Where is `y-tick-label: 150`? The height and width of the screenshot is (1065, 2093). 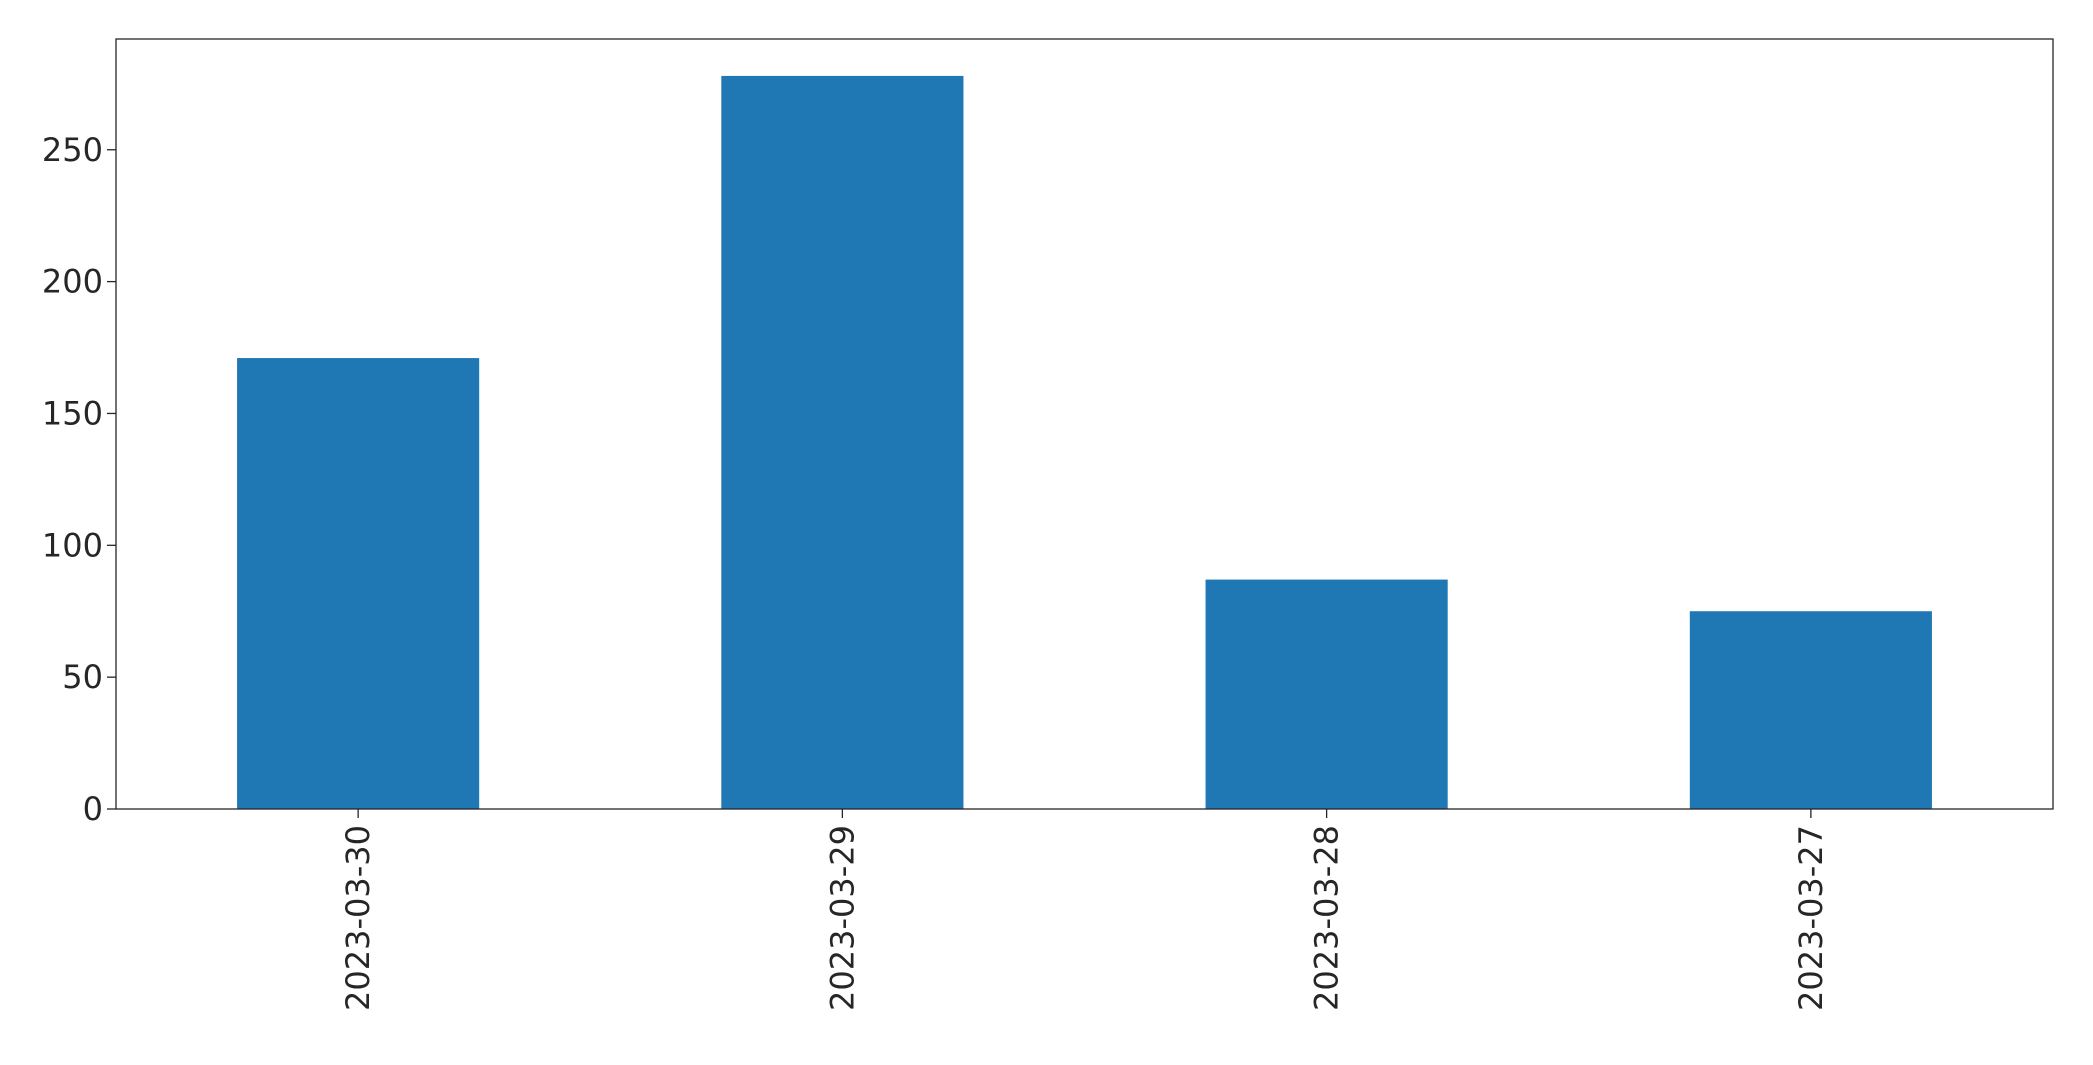
y-tick-label: 150 is located at coordinates (72, 413).